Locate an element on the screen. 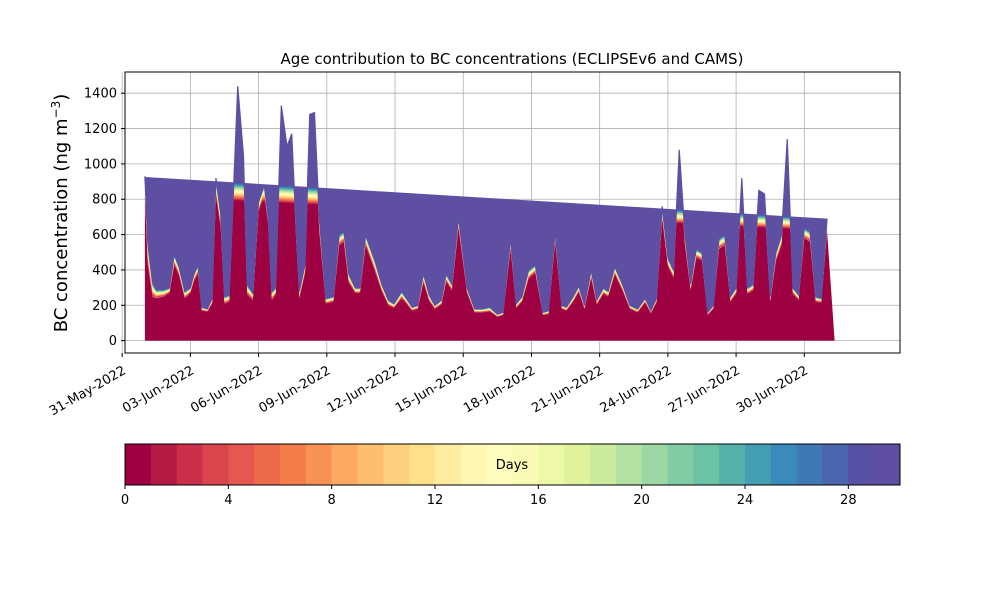 The width and height of the screenshot is (1000, 600). y-axis-label-superscript: −3 is located at coordinates (56, 110).